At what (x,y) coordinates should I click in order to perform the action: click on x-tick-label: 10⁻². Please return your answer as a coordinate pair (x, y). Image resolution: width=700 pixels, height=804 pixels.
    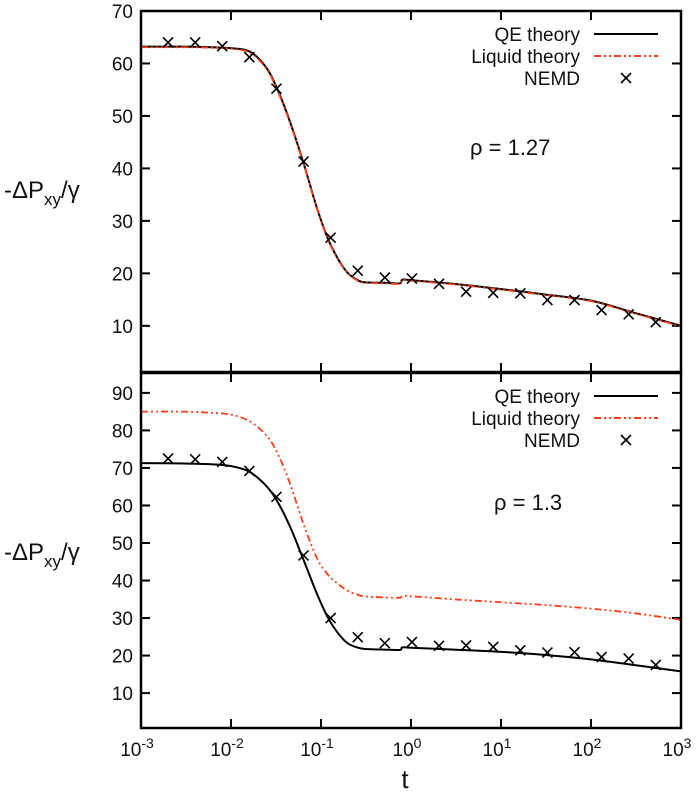
    Looking at the image, I should click on (227, 748).